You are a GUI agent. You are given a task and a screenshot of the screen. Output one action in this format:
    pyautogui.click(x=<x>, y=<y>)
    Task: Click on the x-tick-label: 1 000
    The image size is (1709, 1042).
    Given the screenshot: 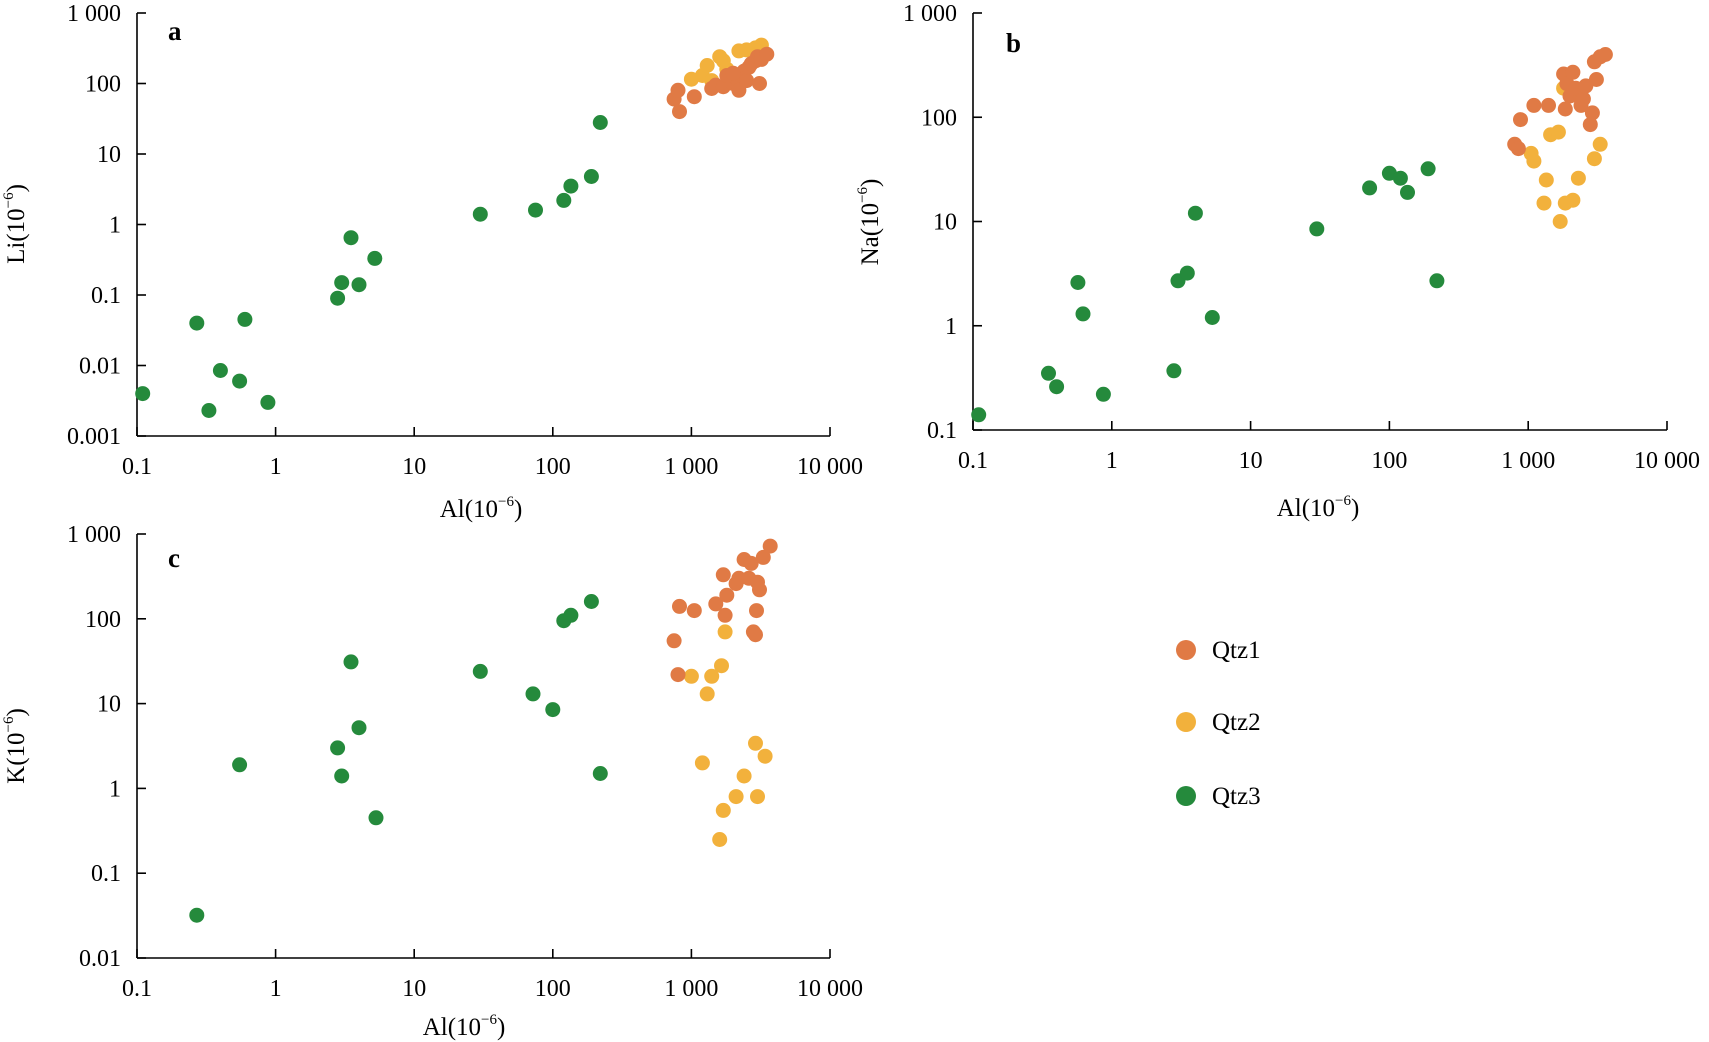 What is the action you would take?
    pyautogui.click(x=691, y=989)
    